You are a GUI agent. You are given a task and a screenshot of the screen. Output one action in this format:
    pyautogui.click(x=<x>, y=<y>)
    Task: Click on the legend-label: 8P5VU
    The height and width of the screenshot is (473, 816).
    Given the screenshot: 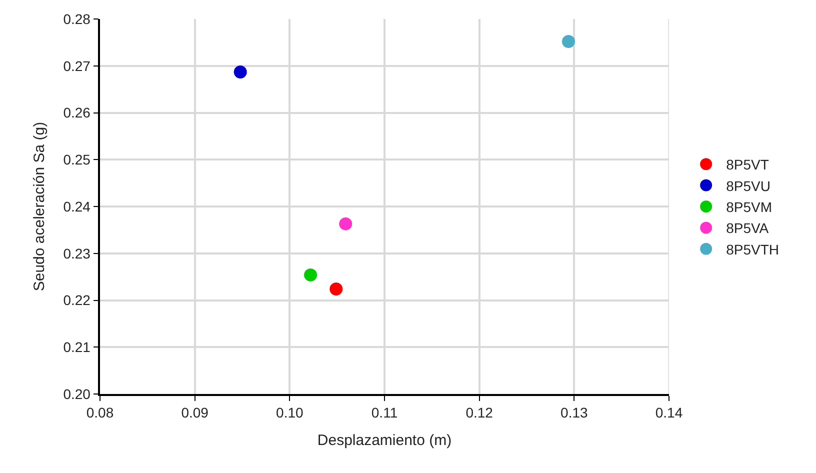 What is the action you would take?
    pyautogui.click(x=748, y=186)
    